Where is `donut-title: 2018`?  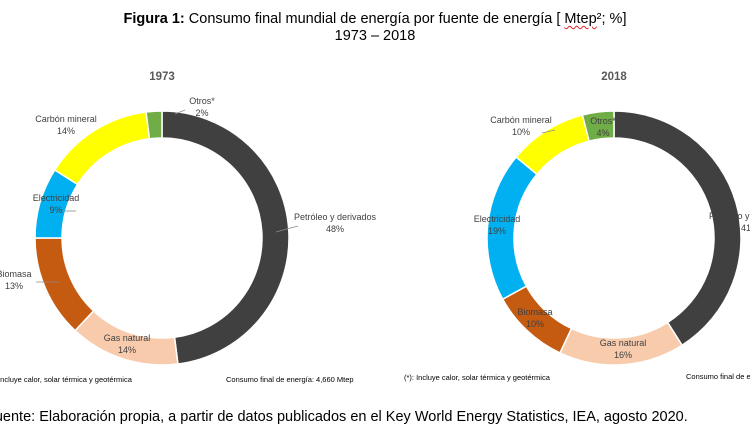
donut-title: 2018 is located at coordinates (614, 77).